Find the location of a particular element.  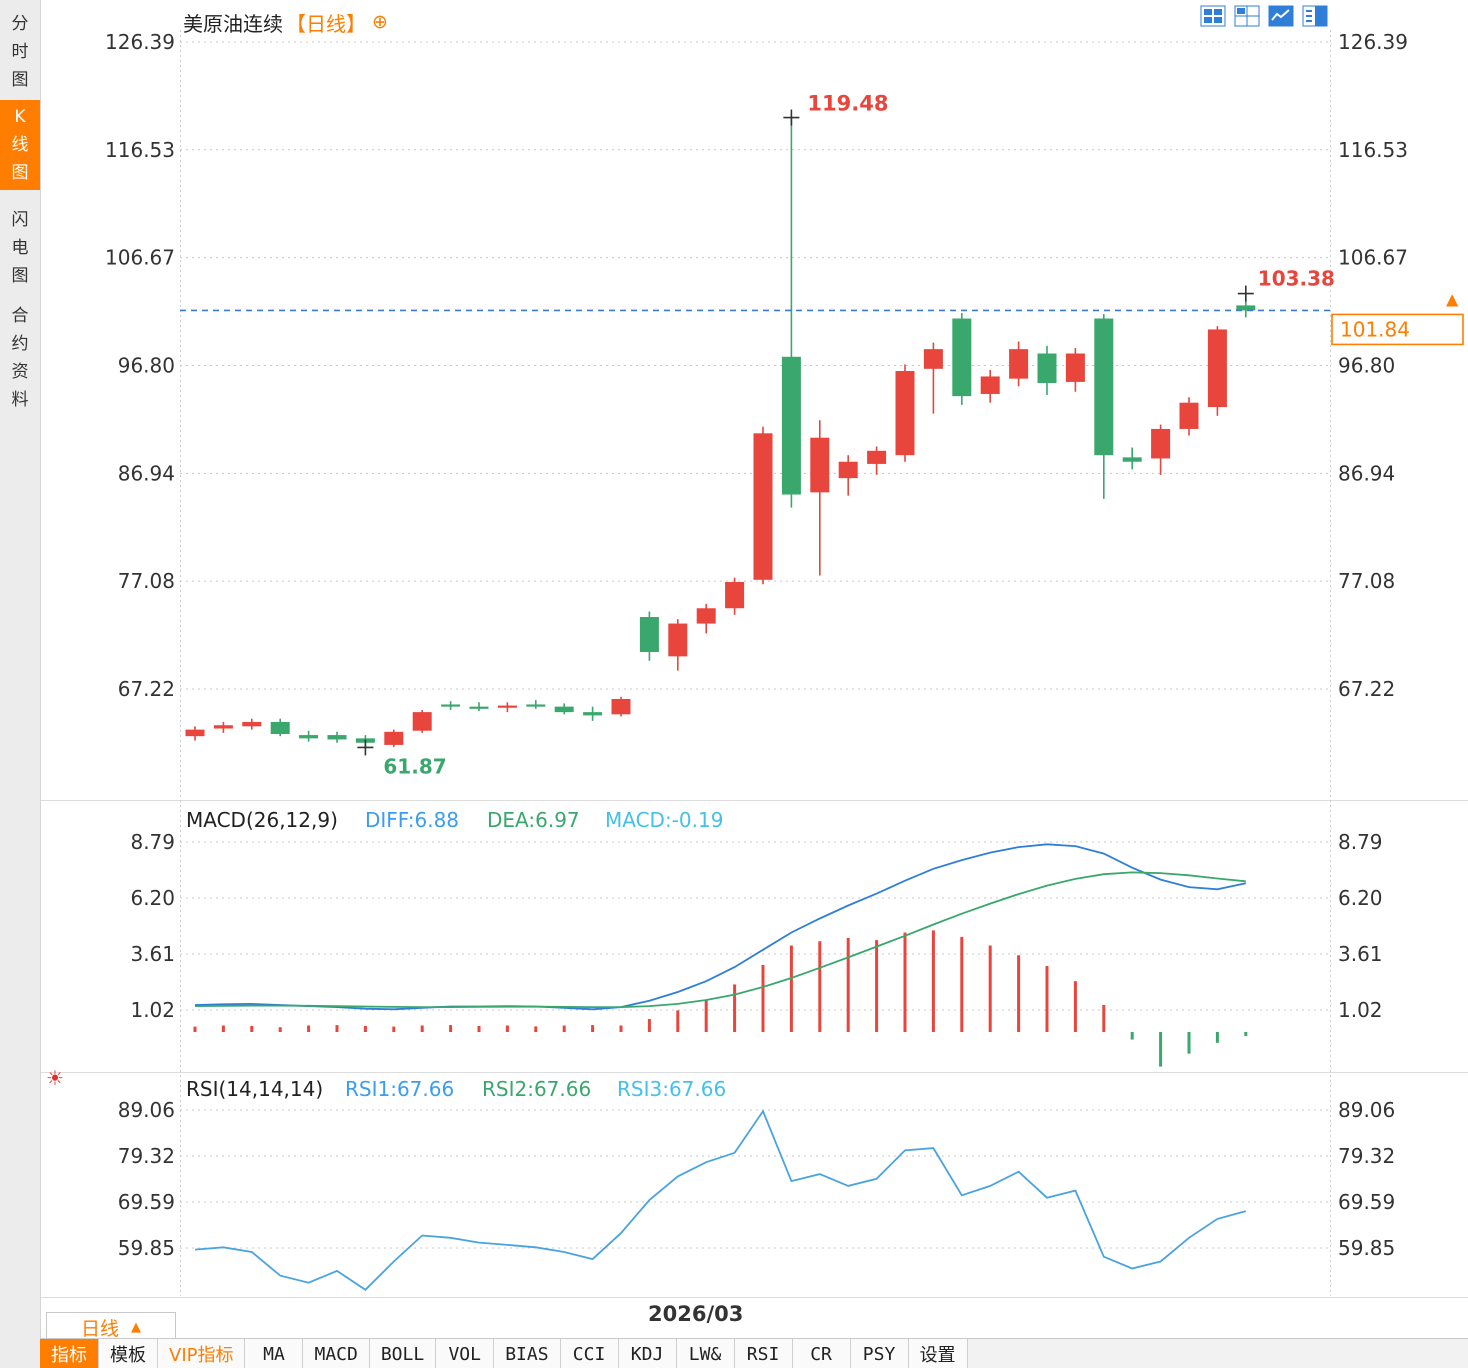

sidebar-tab-char: 时 is located at coordinates (20, 52).